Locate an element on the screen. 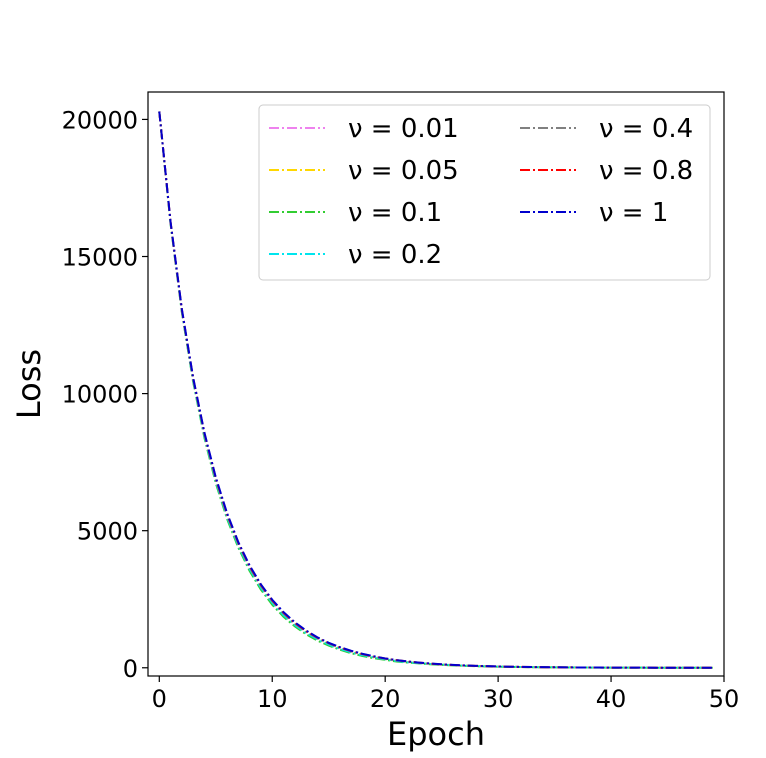 The width and height of the screenshot is (766, 758). x-axis-ticks: 0 10 20 30 40 50 is located at coordinates (446, 694).